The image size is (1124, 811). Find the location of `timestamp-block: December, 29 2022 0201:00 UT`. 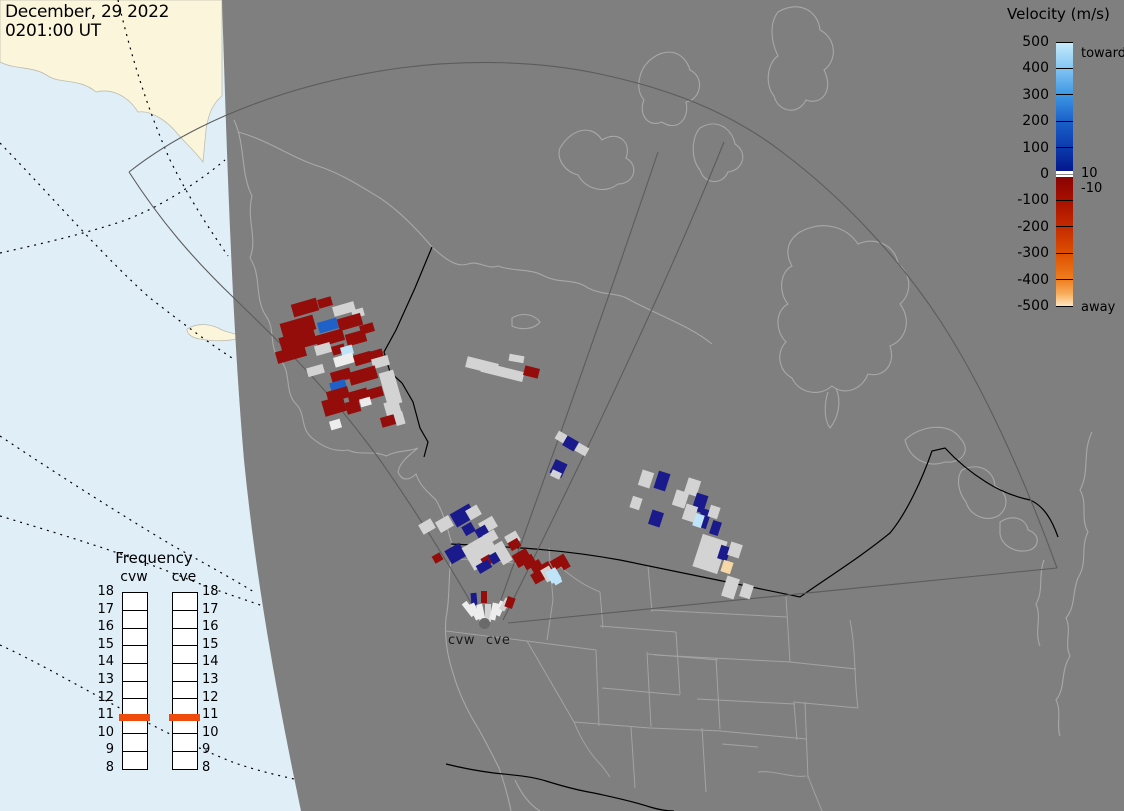

timestamp-block: December, 29 2022 0201:00 UT is located at coordinates (87, 22).